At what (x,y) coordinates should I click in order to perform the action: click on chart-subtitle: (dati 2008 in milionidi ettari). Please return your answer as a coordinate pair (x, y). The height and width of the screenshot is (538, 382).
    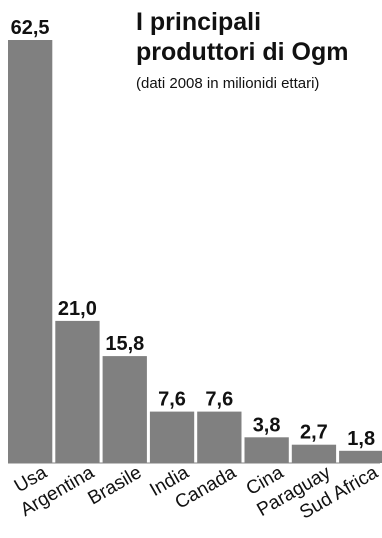
    Looking at the image, I should click on (227, 83).